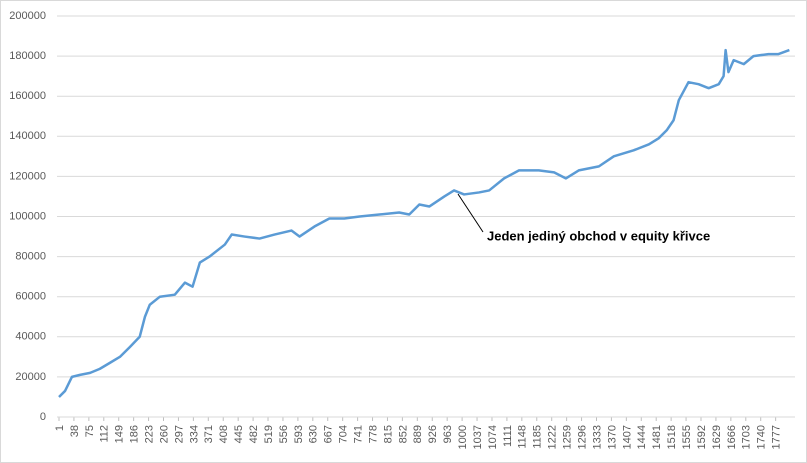 This screenshot has height=463, width=807. I want to click on x-tick-label: 815, so click(388, 434).